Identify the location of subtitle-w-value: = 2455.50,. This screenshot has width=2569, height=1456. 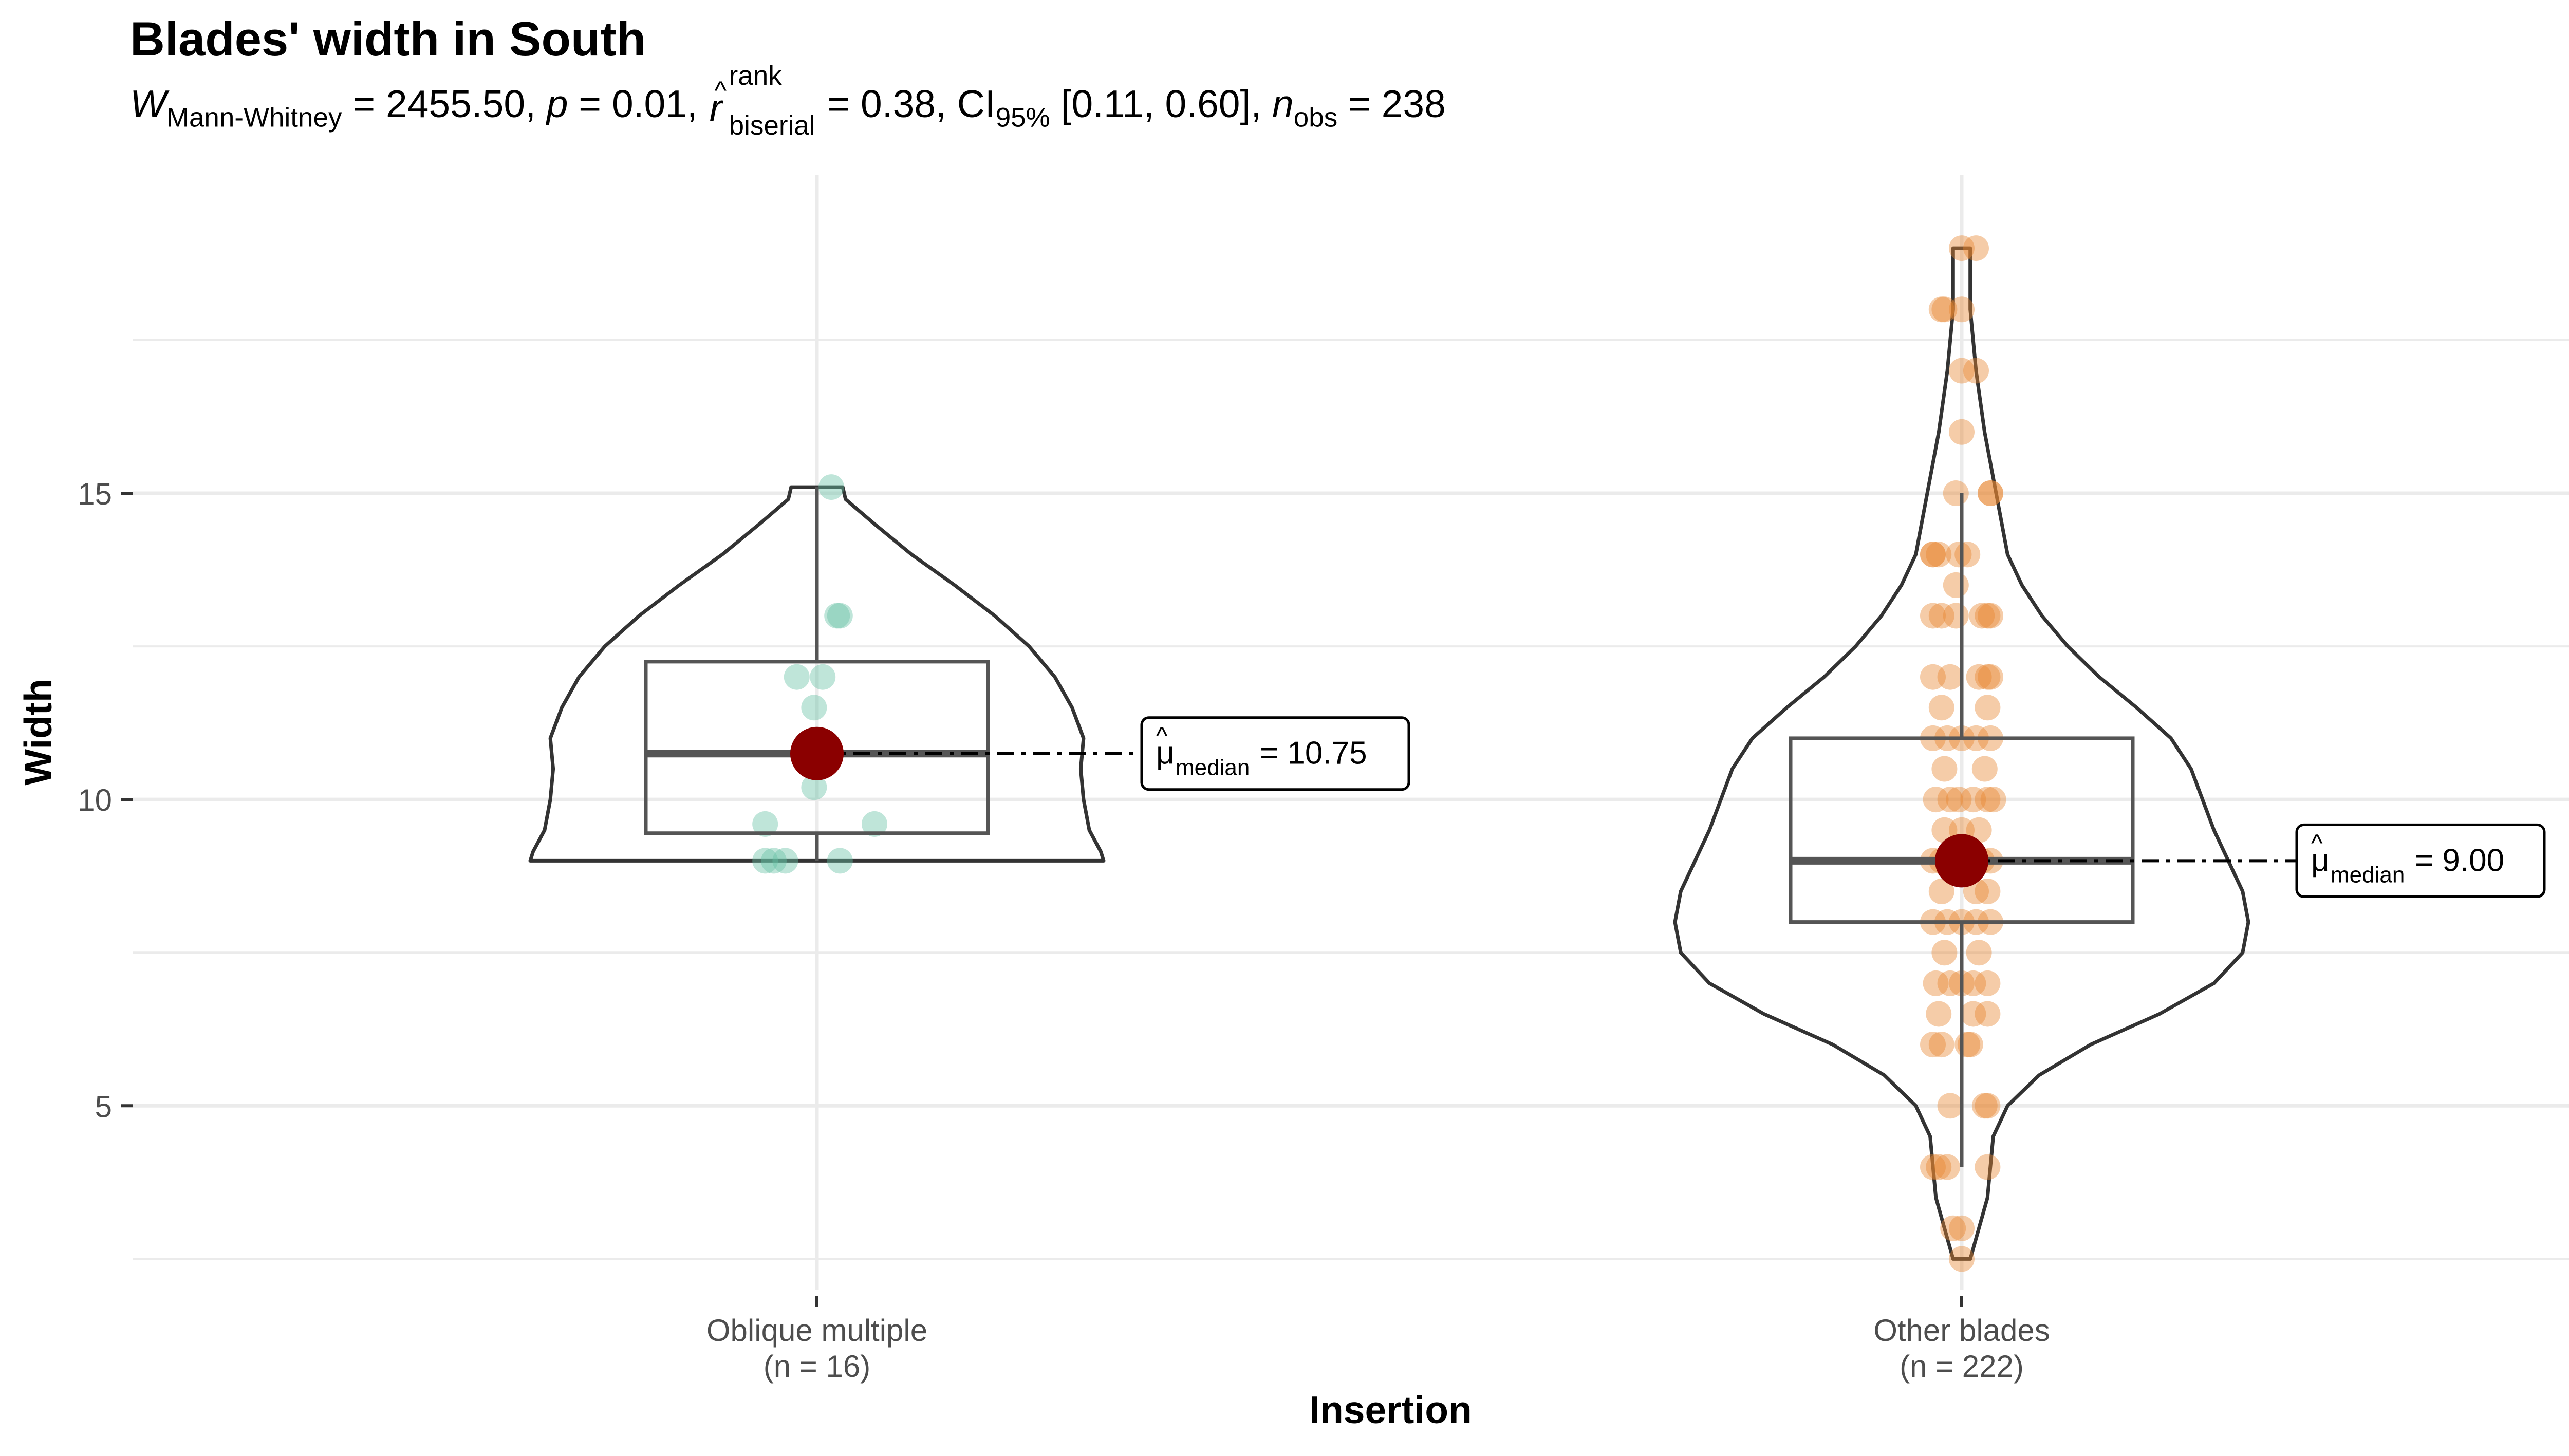
(444, 103).